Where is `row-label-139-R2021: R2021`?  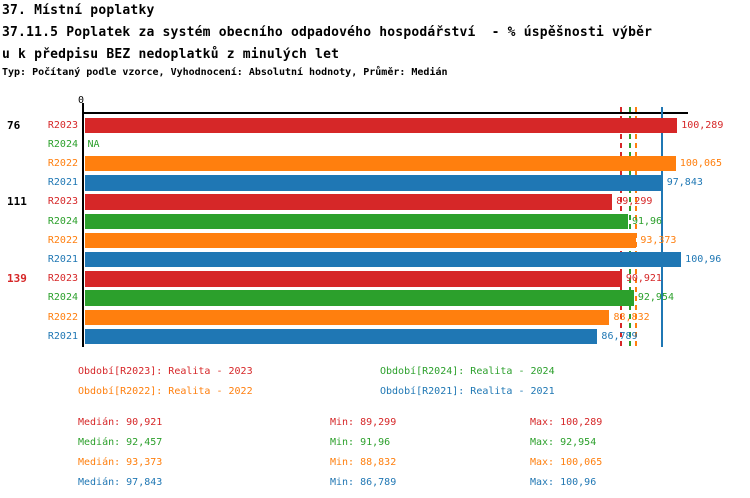
row-label-139-R2021: R2021 is located at coordinates (62, 336).